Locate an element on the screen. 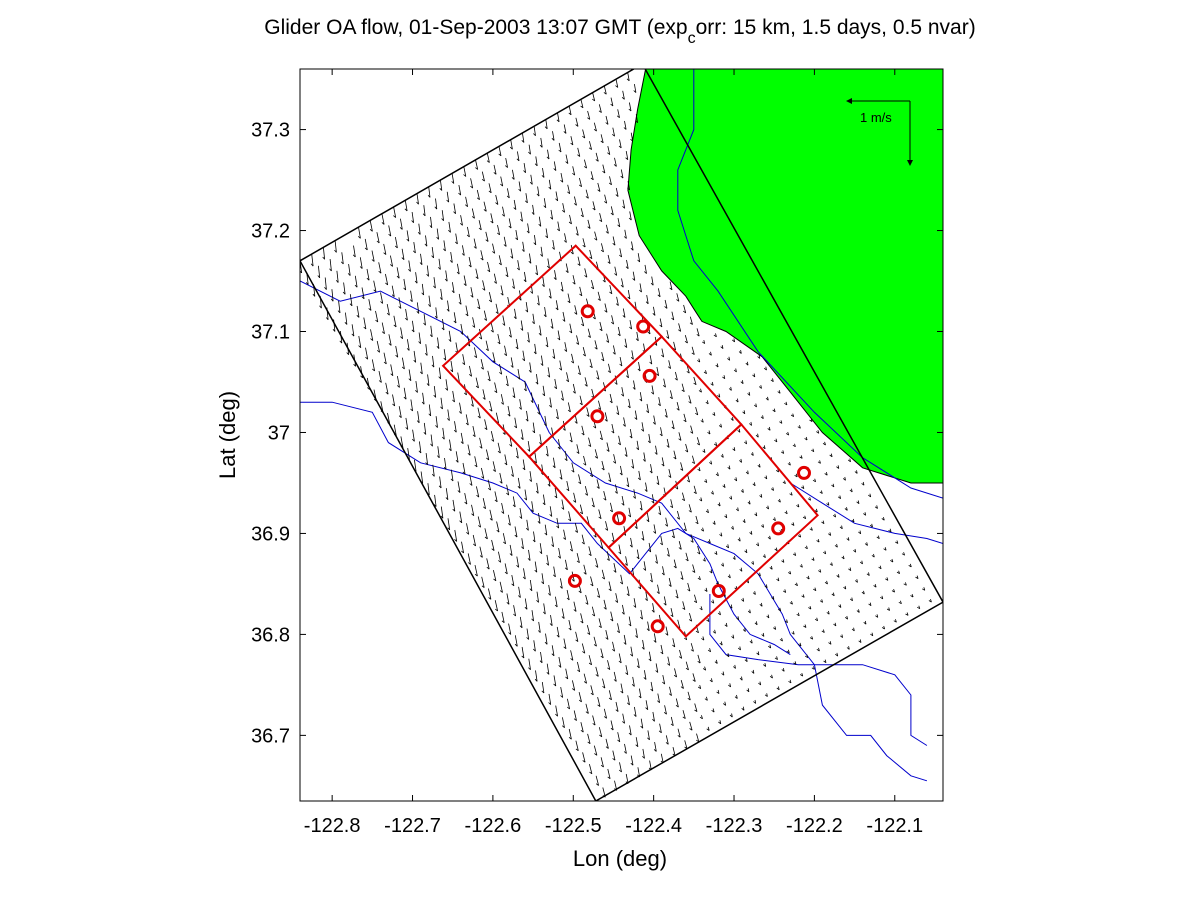 The image size is (1200, 900). bathymetry-contour is located at coordinates (866, 513).